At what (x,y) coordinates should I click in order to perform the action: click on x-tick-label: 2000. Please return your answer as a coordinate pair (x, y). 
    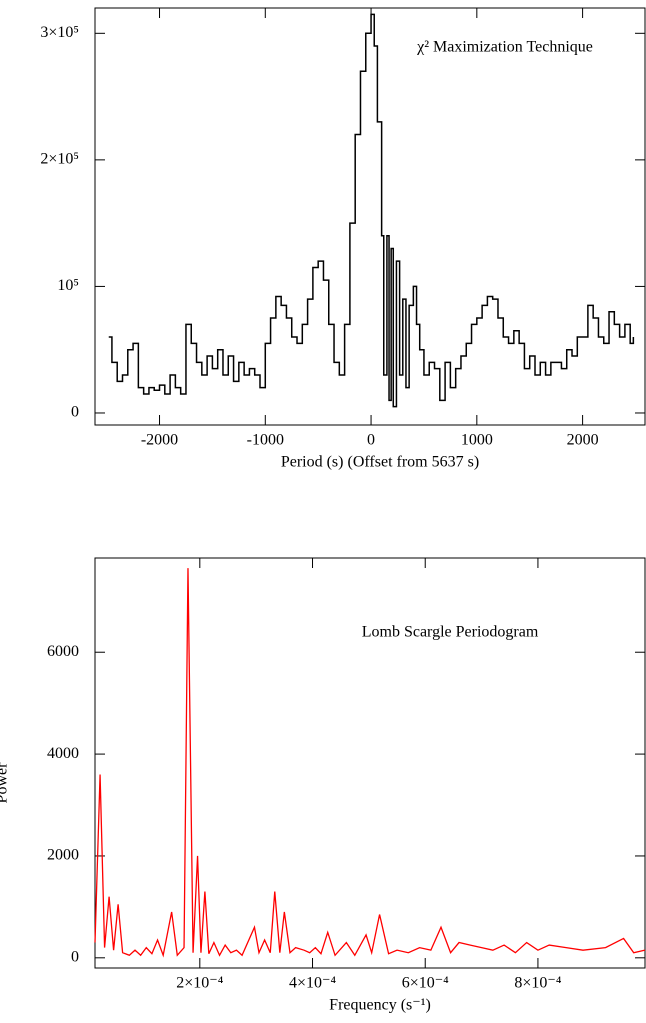
    Looking at the image, I should click on (583, 440).